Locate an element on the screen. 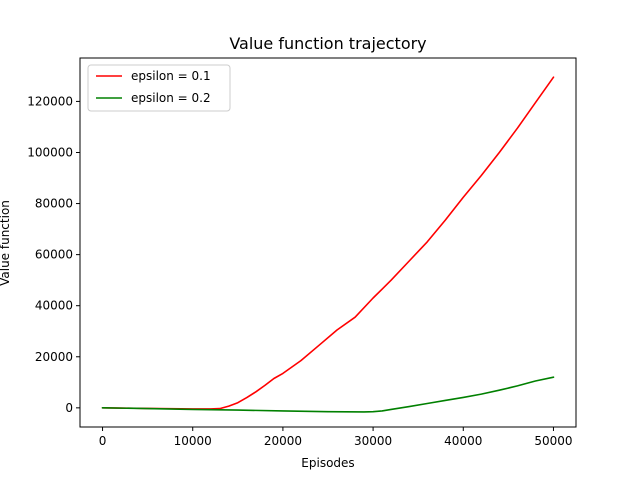 This screenshot has width=640, height=480. x-tick-label: 10000 is located at coordinates (193, 441).